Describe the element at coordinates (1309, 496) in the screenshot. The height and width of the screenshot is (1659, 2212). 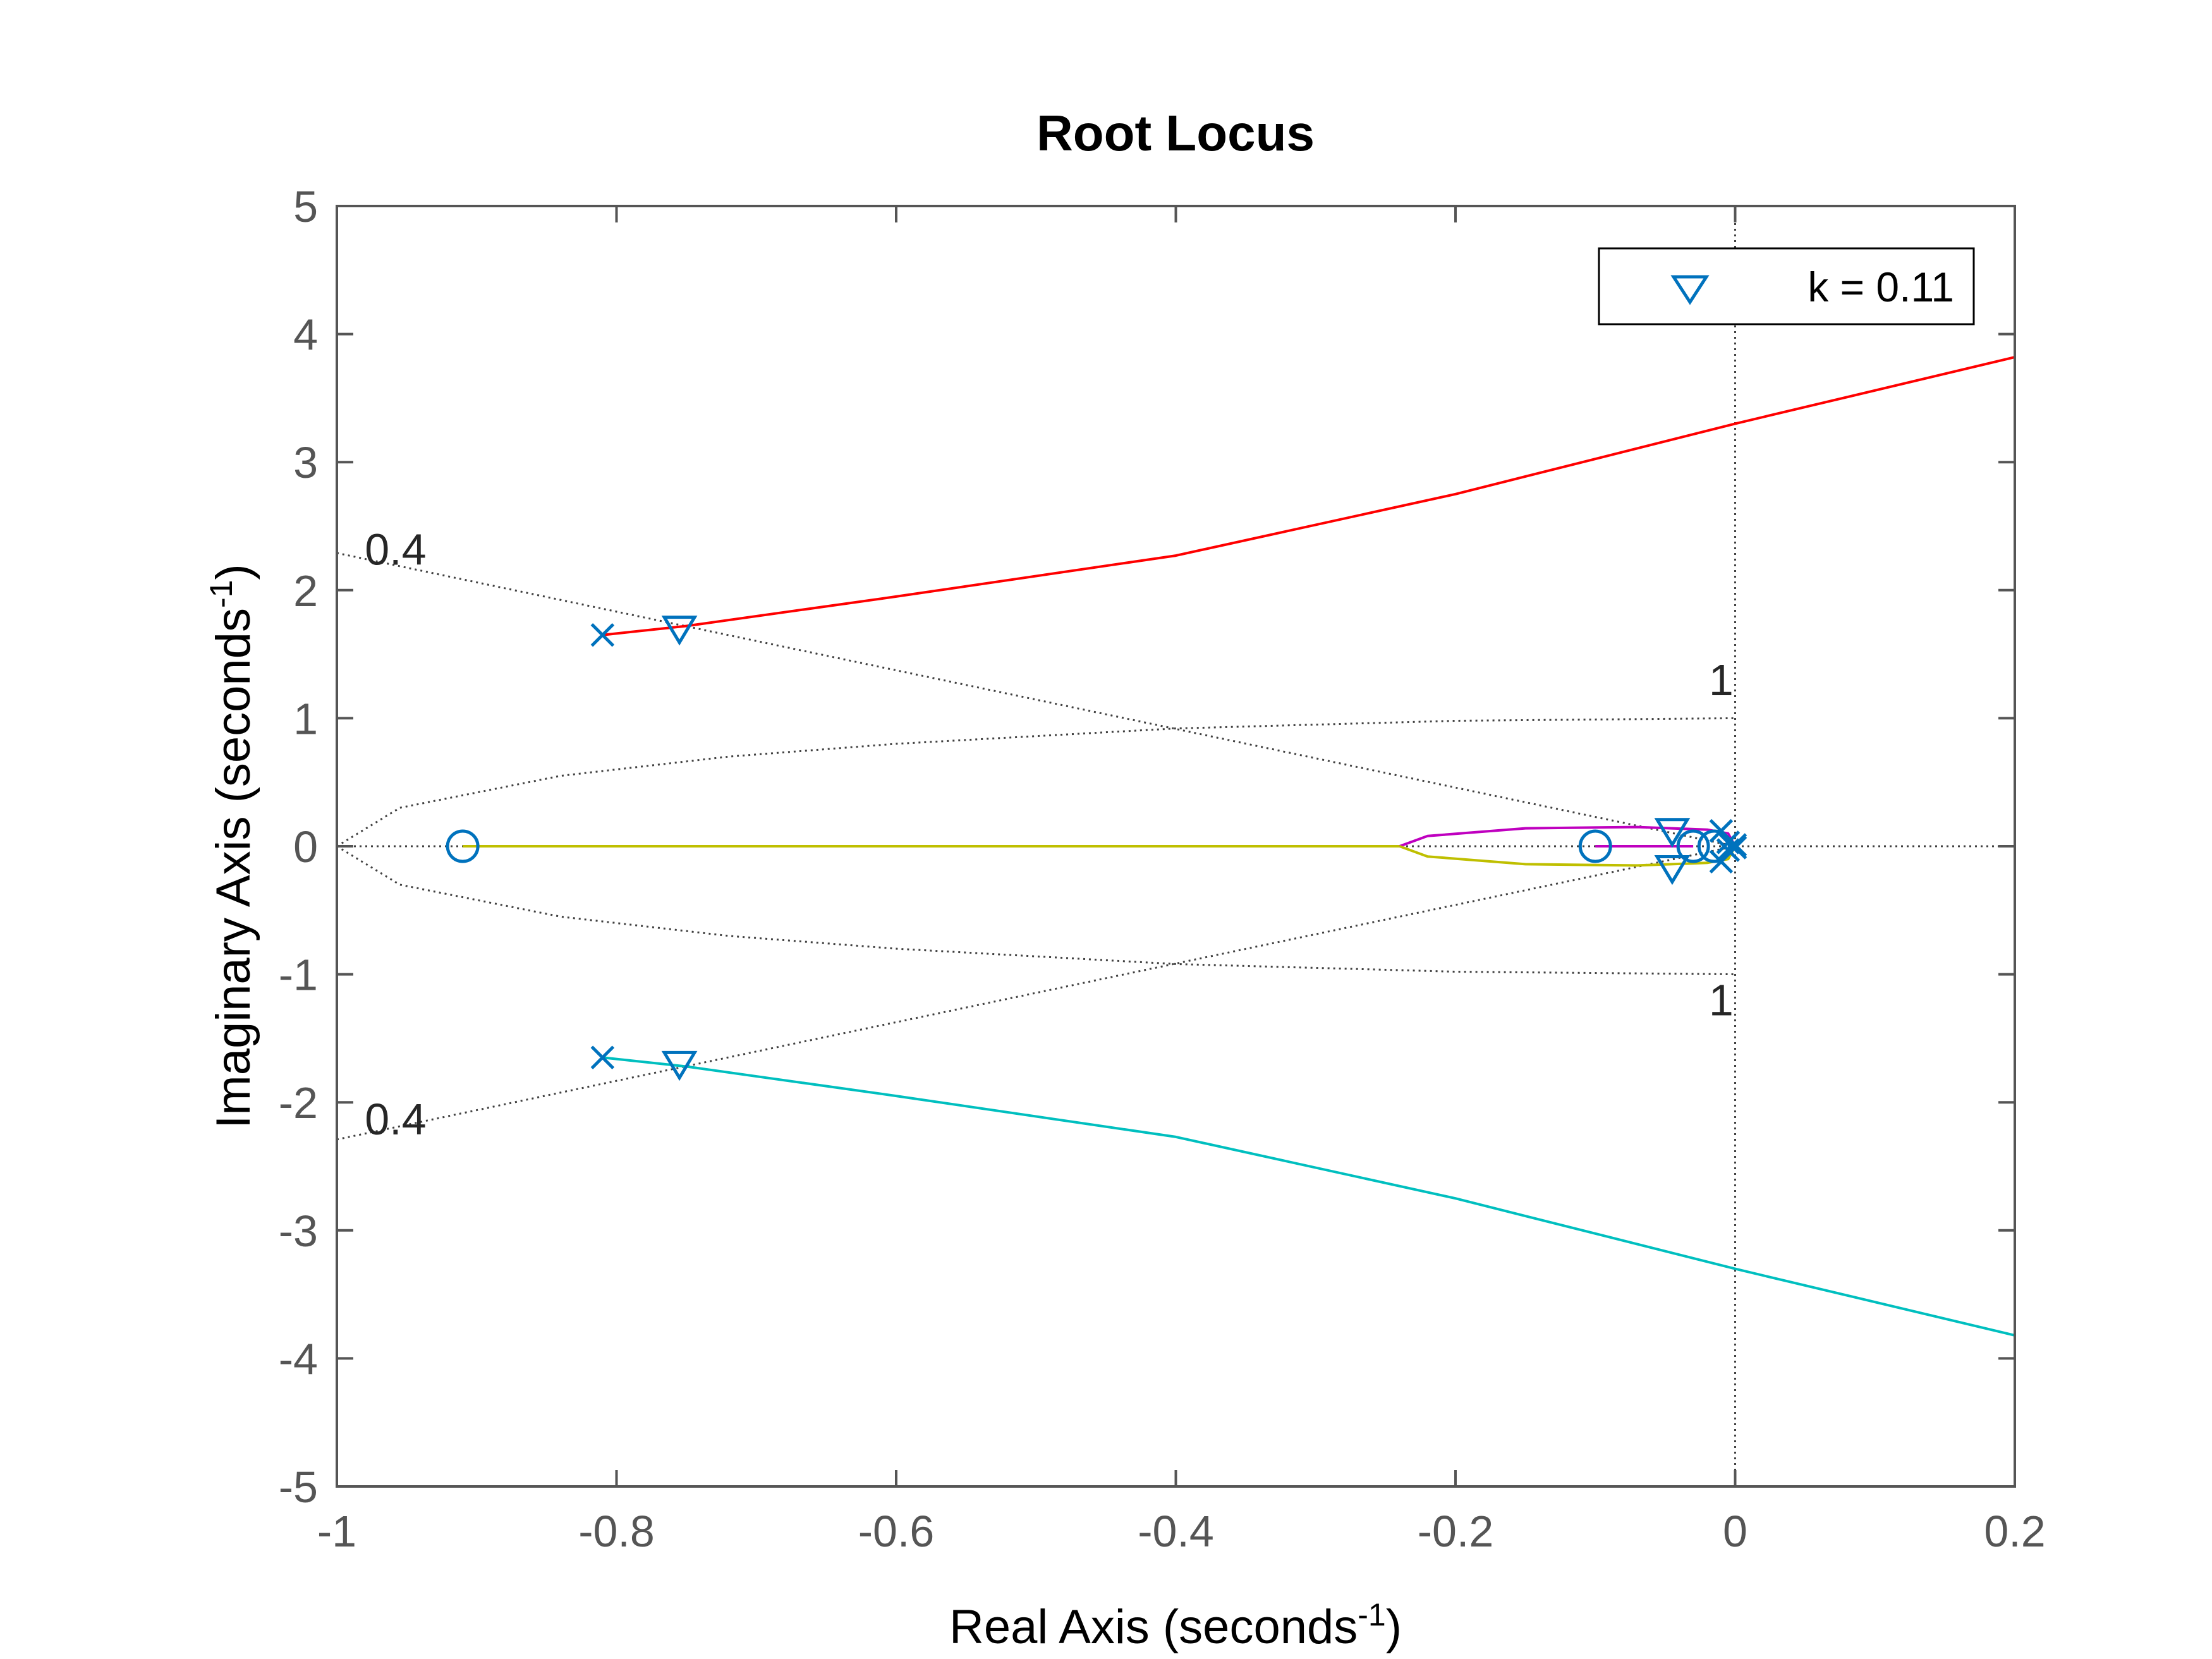
I see `locus-branch-red` at that location.